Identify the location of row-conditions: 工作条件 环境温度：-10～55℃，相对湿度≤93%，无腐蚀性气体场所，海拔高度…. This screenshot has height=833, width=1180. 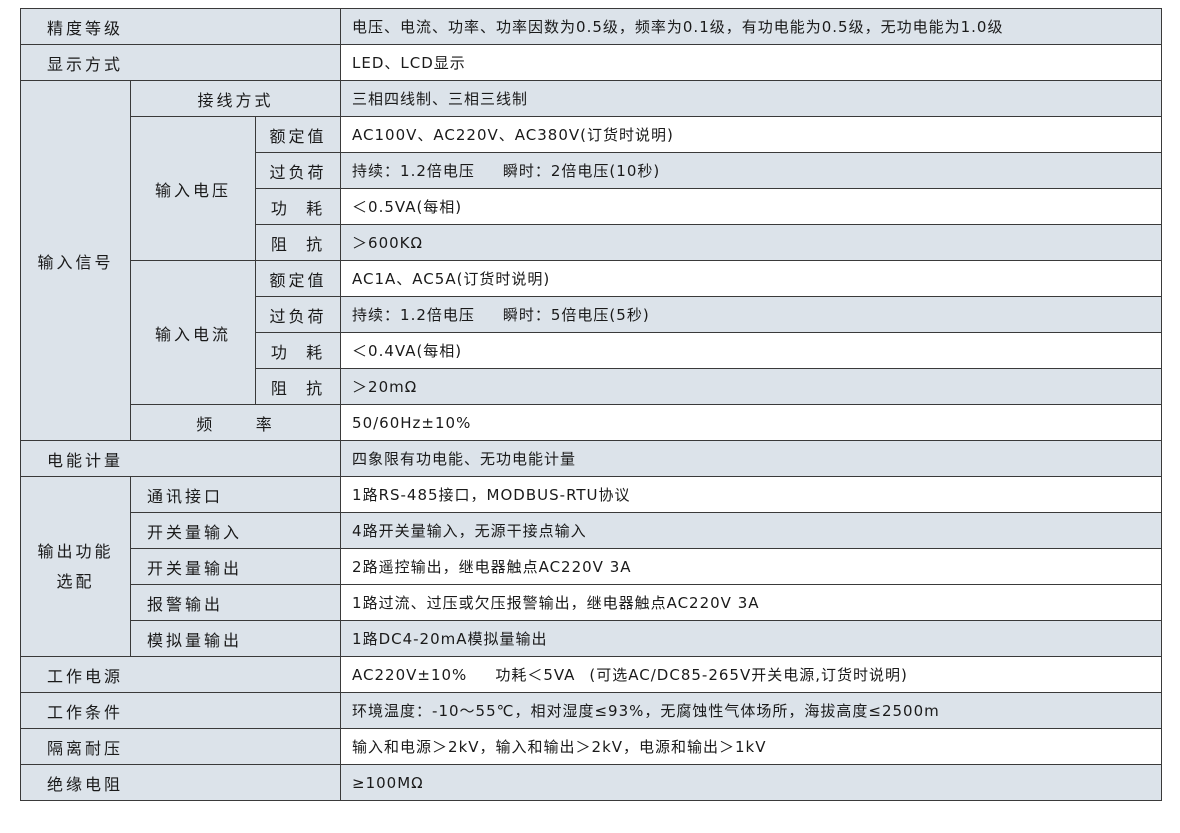
(590, 710).